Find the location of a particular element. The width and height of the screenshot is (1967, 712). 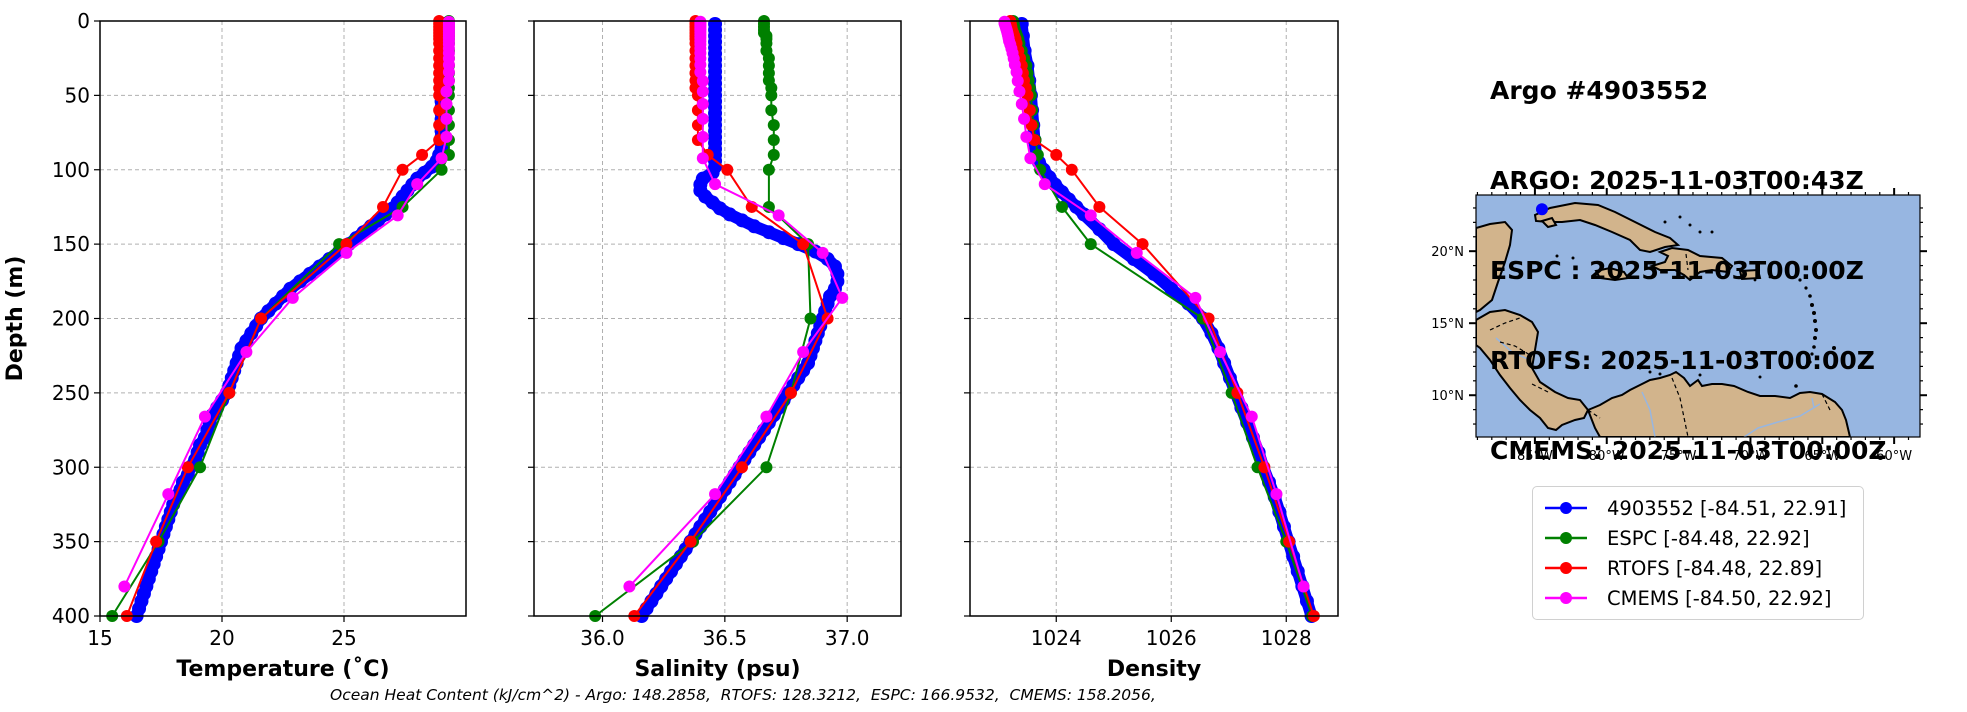

temperature-y-ticks: 0 50 100 150 200 250 300 350 400 is located at coordinates (76, 318).